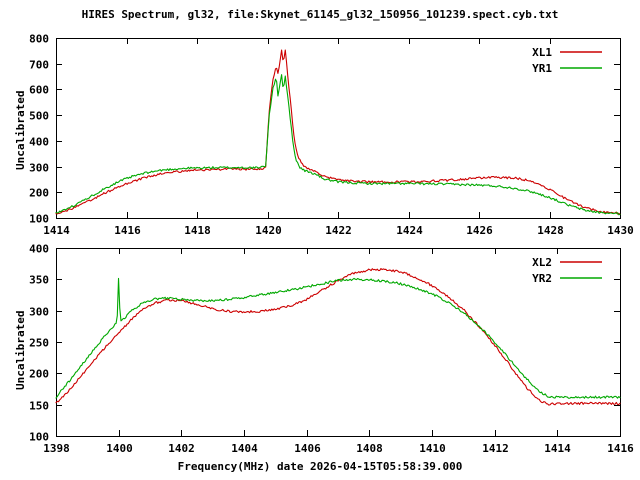  Describe the element at coordinates (39, 437) in the screenshot. I see `y-tick-label-bottom: 100` at that location.